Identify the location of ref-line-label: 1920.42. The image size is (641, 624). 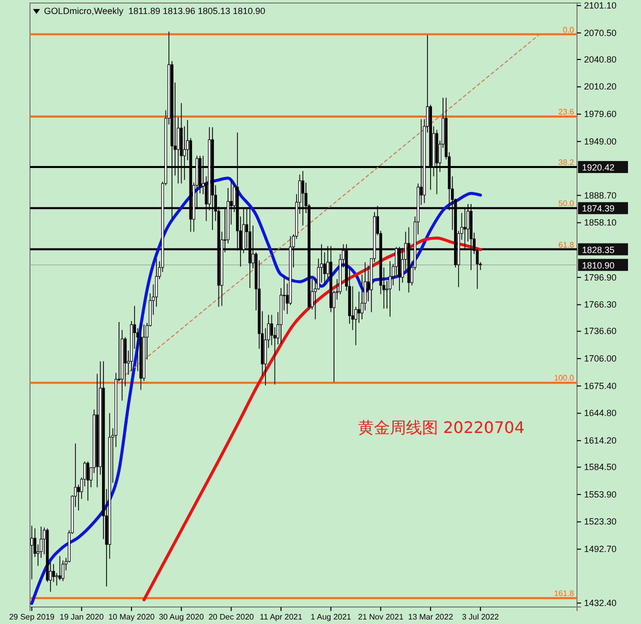
(598, 167).